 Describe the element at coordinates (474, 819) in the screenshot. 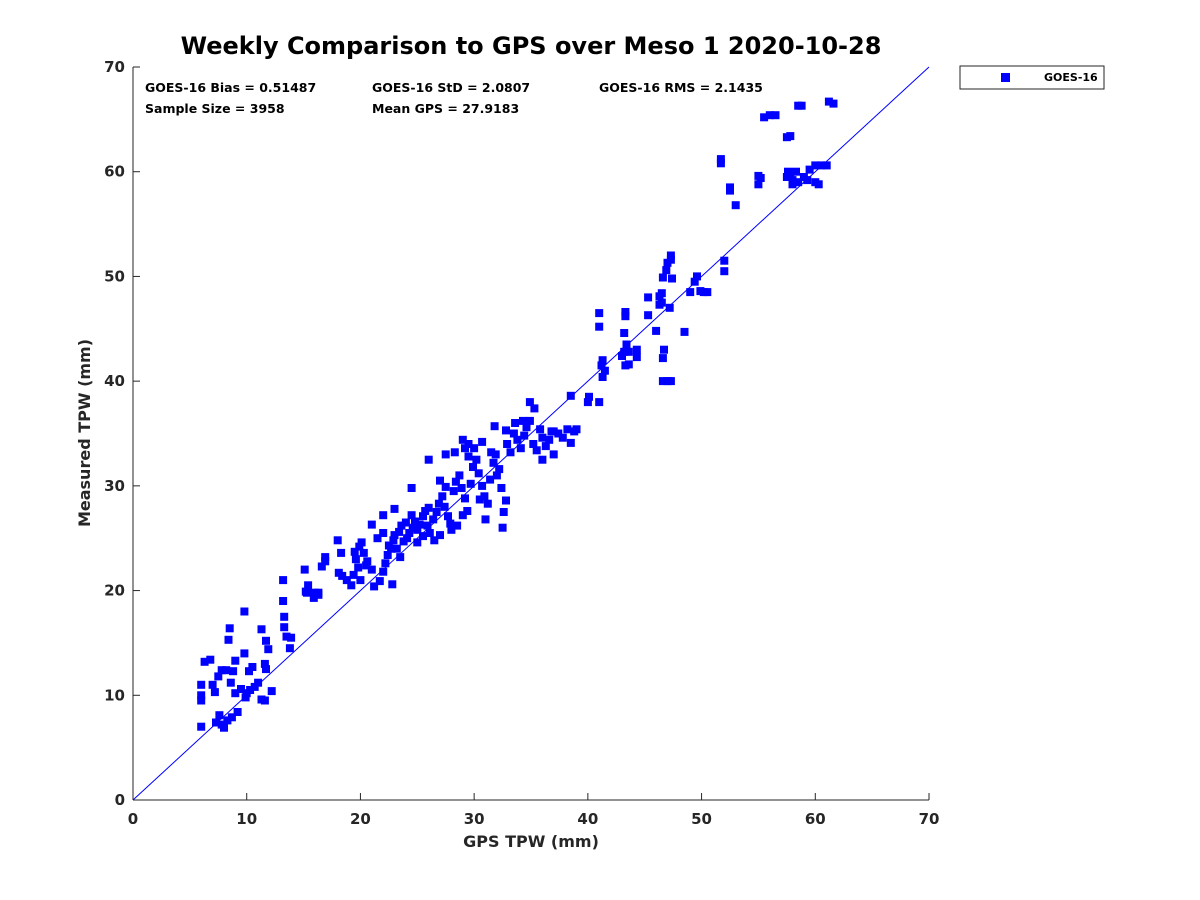

I see `x-tick-label: 30` at that location.